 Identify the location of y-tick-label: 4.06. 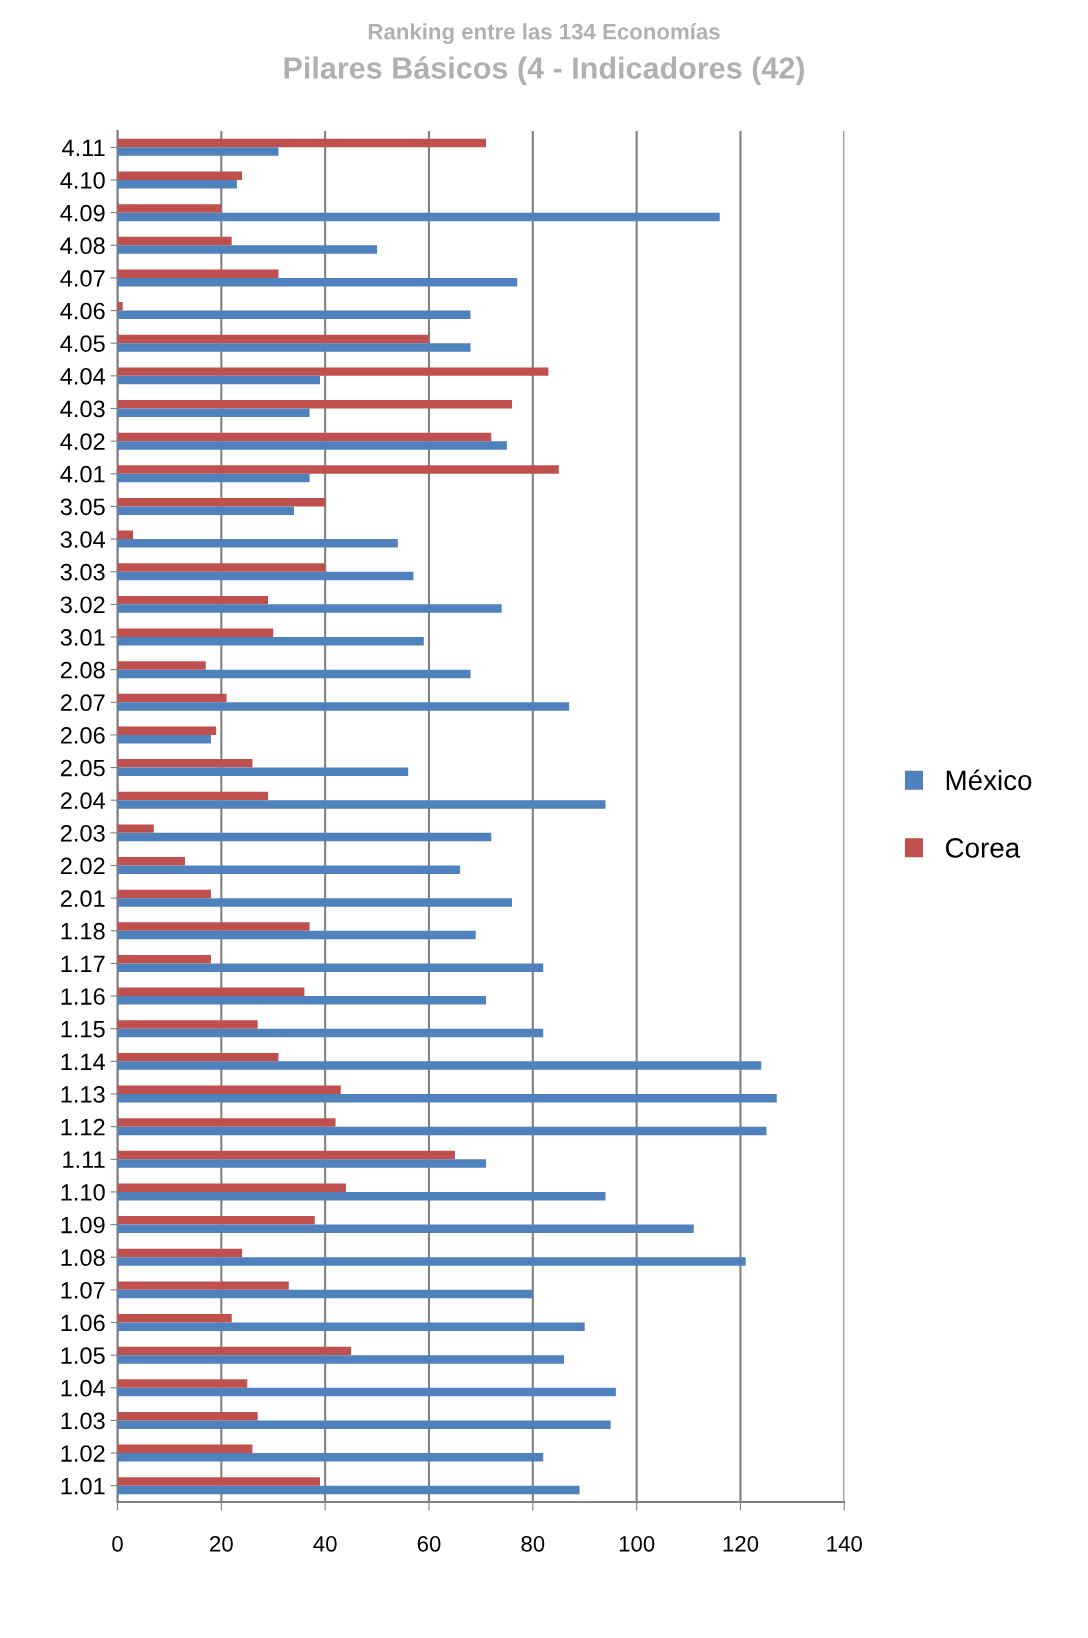
(82, 311).